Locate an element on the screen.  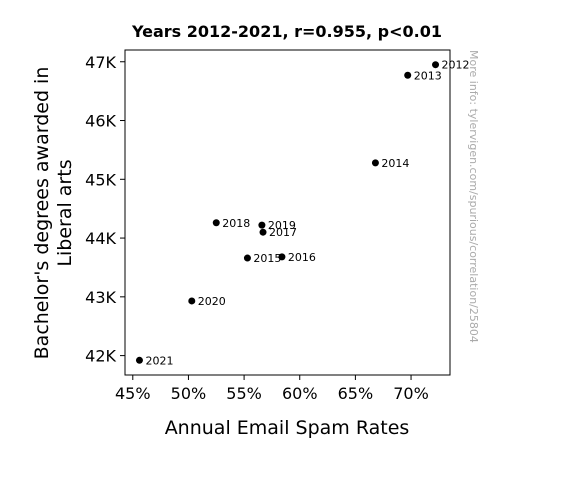
x-axis: 45% 50% 55% 60% 65% 70% is located at coordinates (272, 389).